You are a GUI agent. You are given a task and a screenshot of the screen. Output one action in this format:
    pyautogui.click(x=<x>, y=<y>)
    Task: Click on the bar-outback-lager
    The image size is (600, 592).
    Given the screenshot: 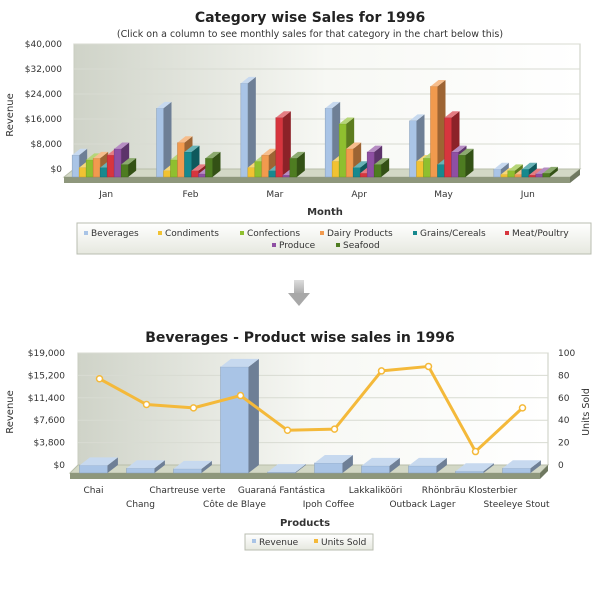 What is the action you would take?
    pyautogui.click(x=427, y=465)
    